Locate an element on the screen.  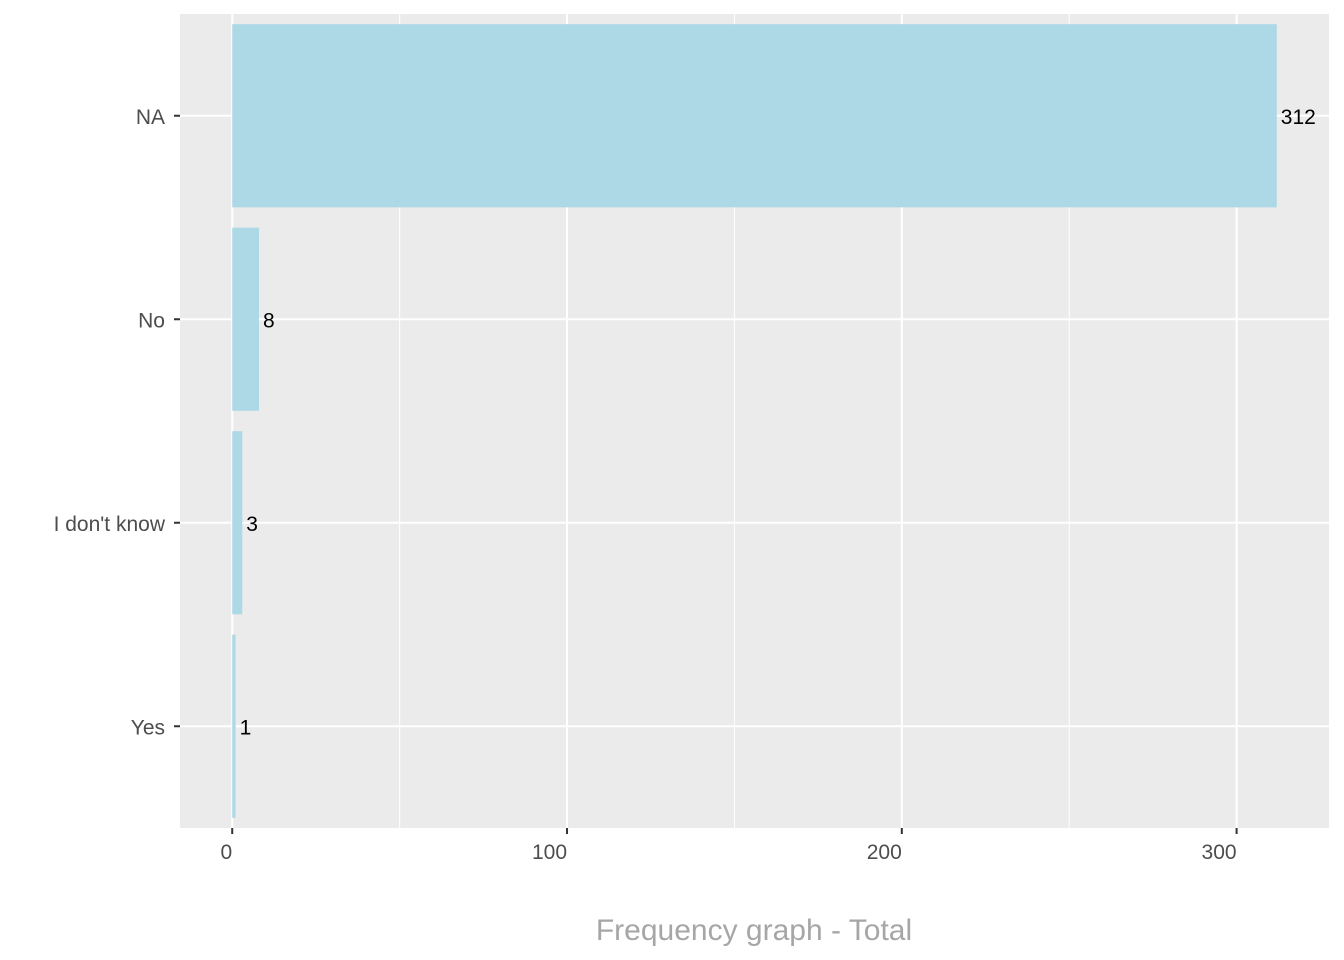
x-tick-label: 200 is located at coordinates (884, 852).